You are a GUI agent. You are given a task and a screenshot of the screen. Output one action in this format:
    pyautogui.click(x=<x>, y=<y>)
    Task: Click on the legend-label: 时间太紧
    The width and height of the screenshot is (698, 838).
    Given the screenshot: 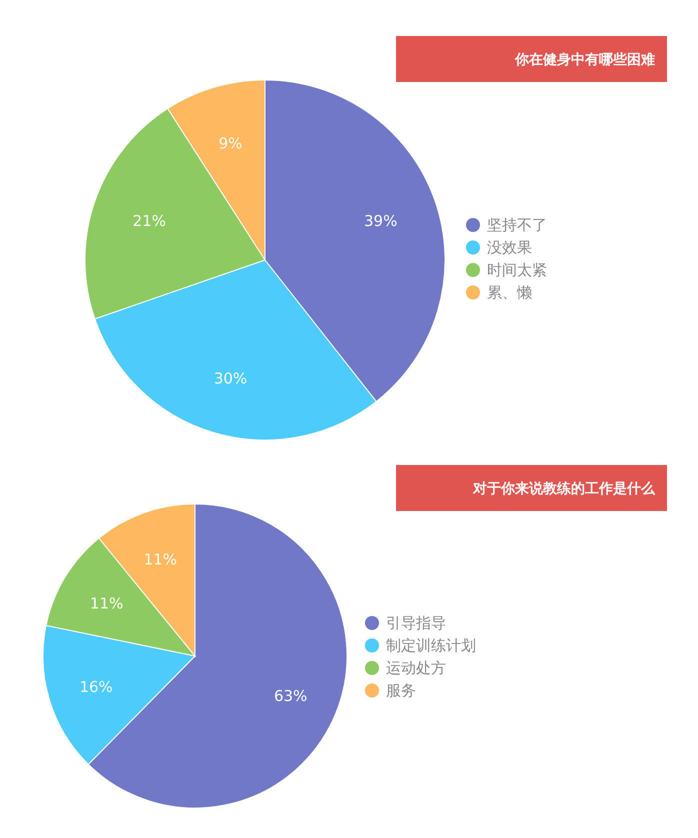 What is the action you would take?
    pyautogui.click(x=517, y=270)
    